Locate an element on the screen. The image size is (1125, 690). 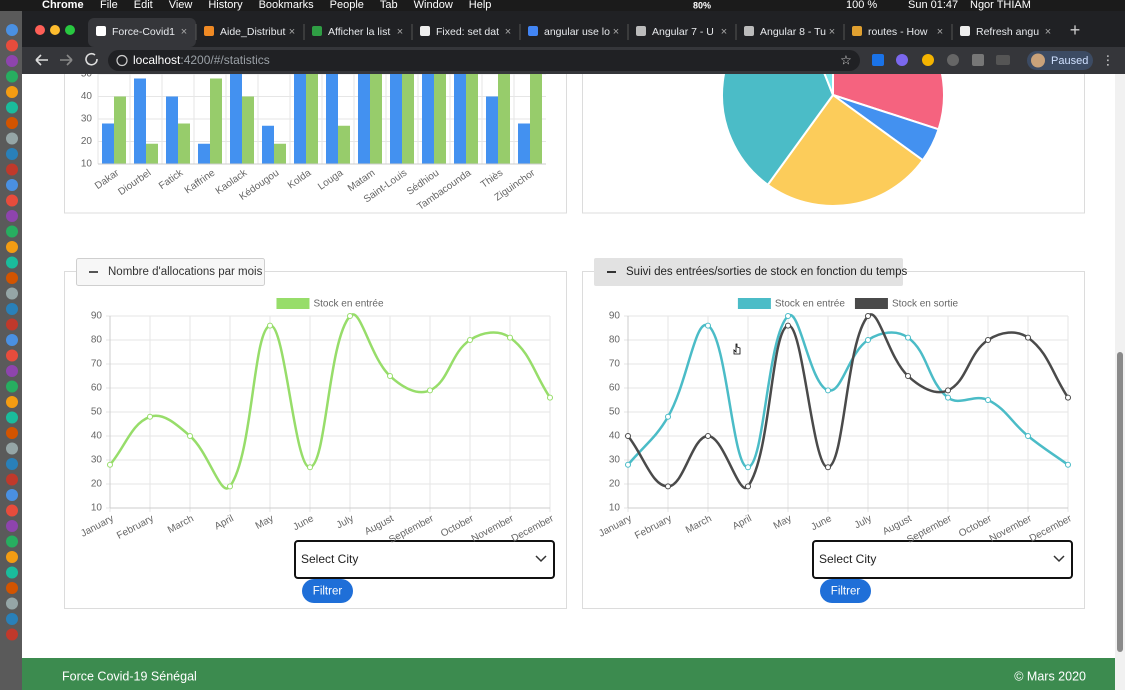
window-close is located at coordinates (40, 30).